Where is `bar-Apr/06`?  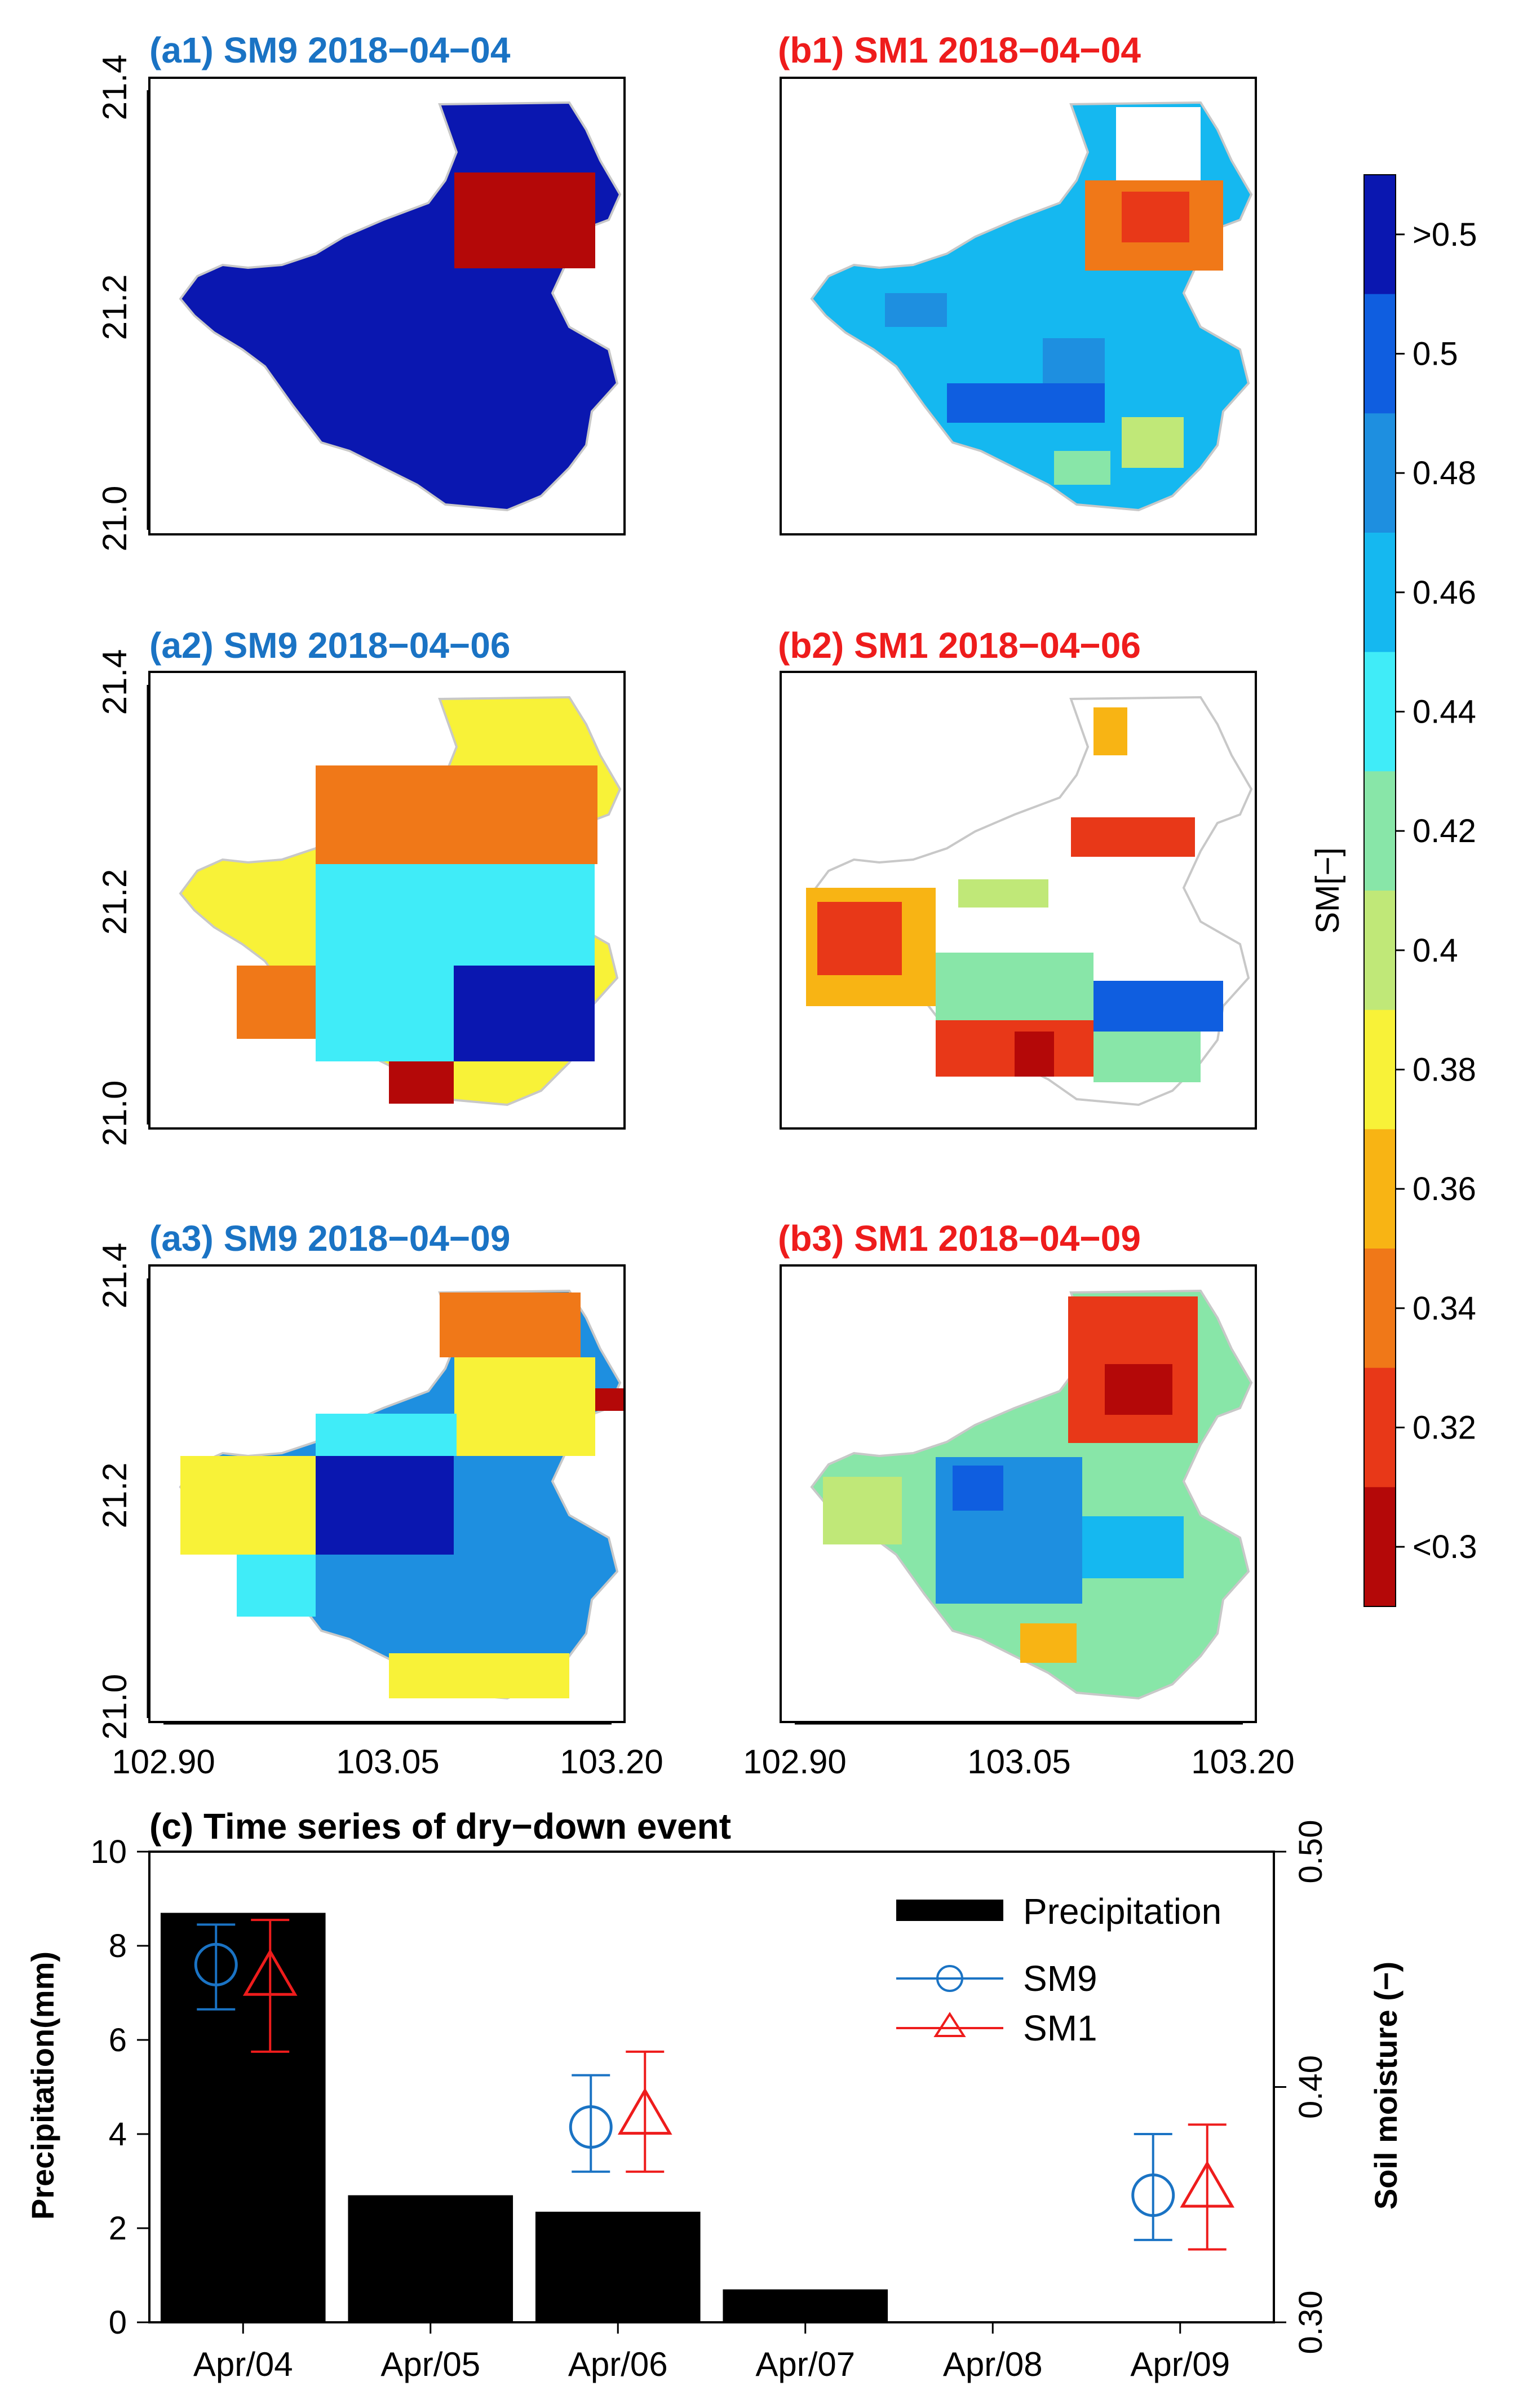 bar-Apr/06 is located at coordinates (618, 2266).